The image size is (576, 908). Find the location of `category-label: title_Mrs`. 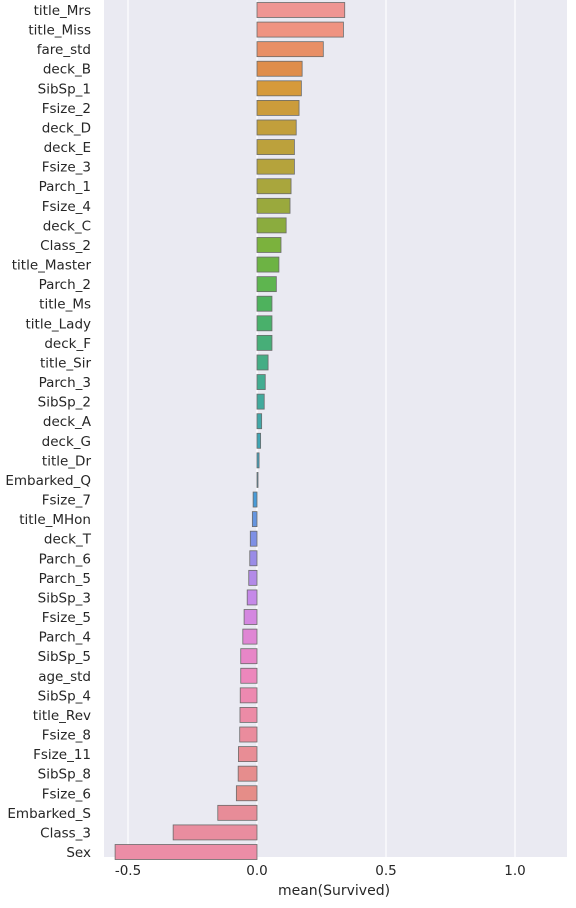

category-label: title_Mrs is located at coordinates (62, 11).